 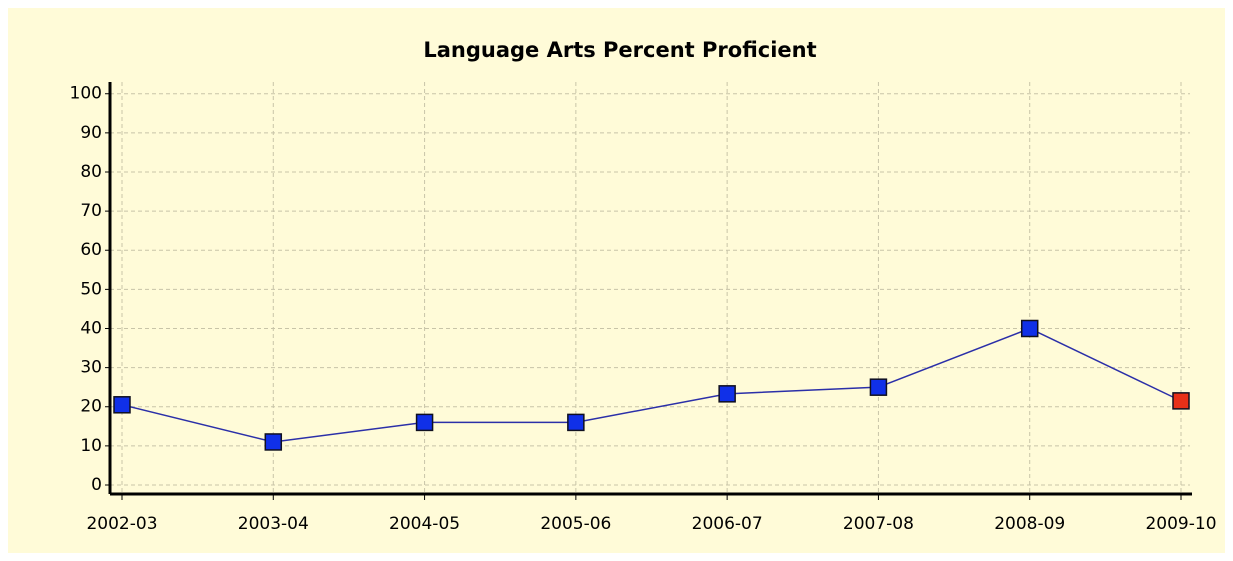 I want to click on y-tick-label: 50, so click(x=91, y=289).